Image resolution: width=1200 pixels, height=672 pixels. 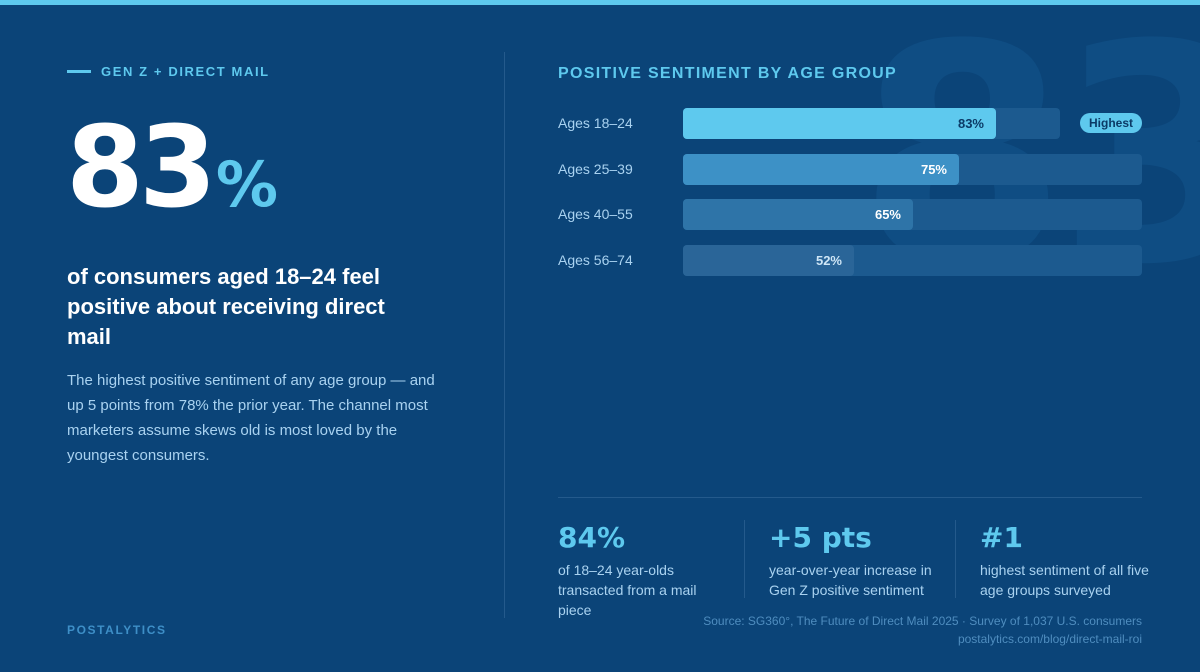 I want to click on bar-value-label: 52%, so click(x=828, y=260).